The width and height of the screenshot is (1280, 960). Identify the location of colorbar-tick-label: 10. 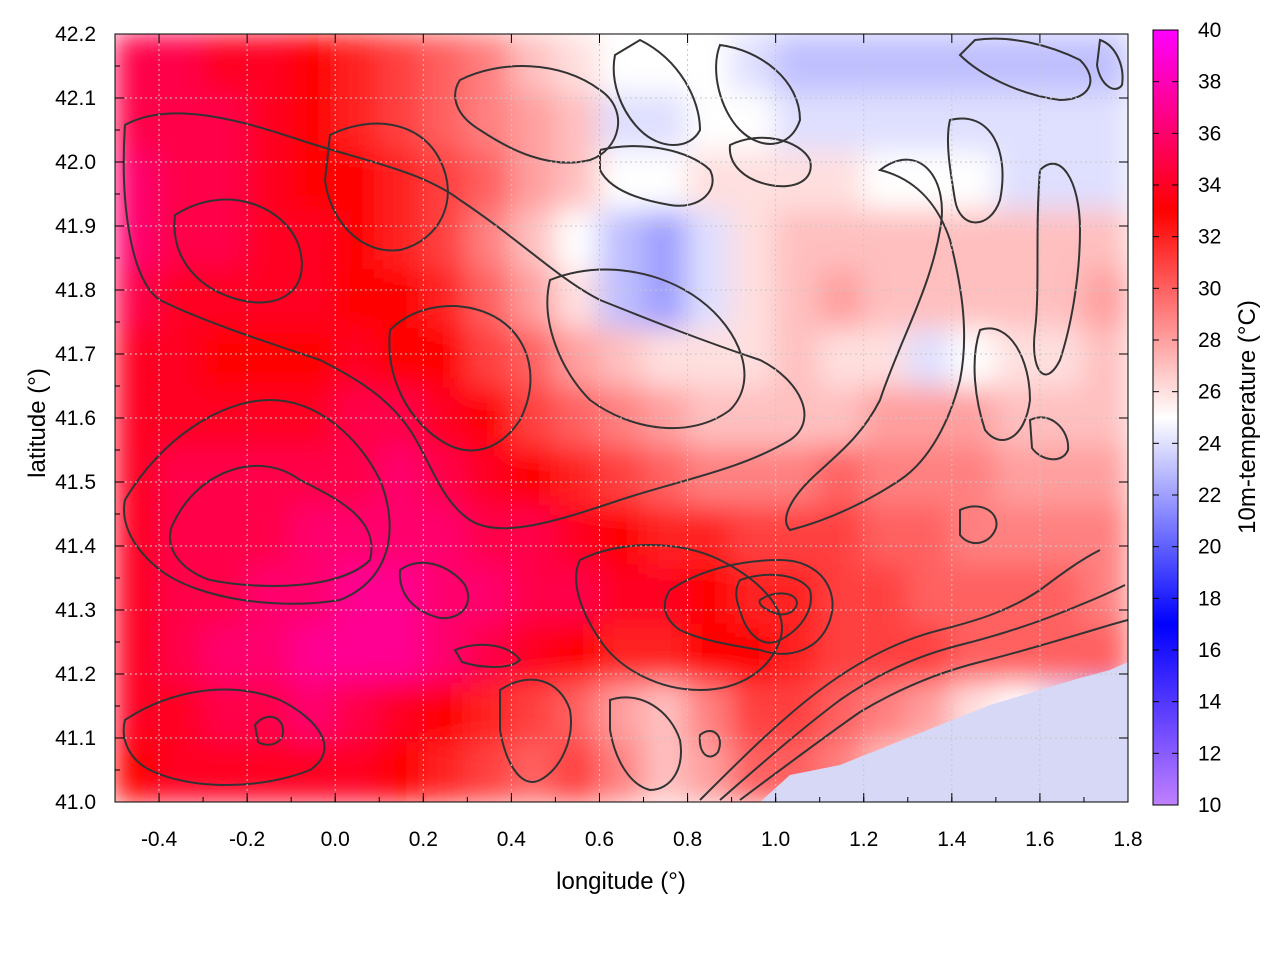
(1209, 805).